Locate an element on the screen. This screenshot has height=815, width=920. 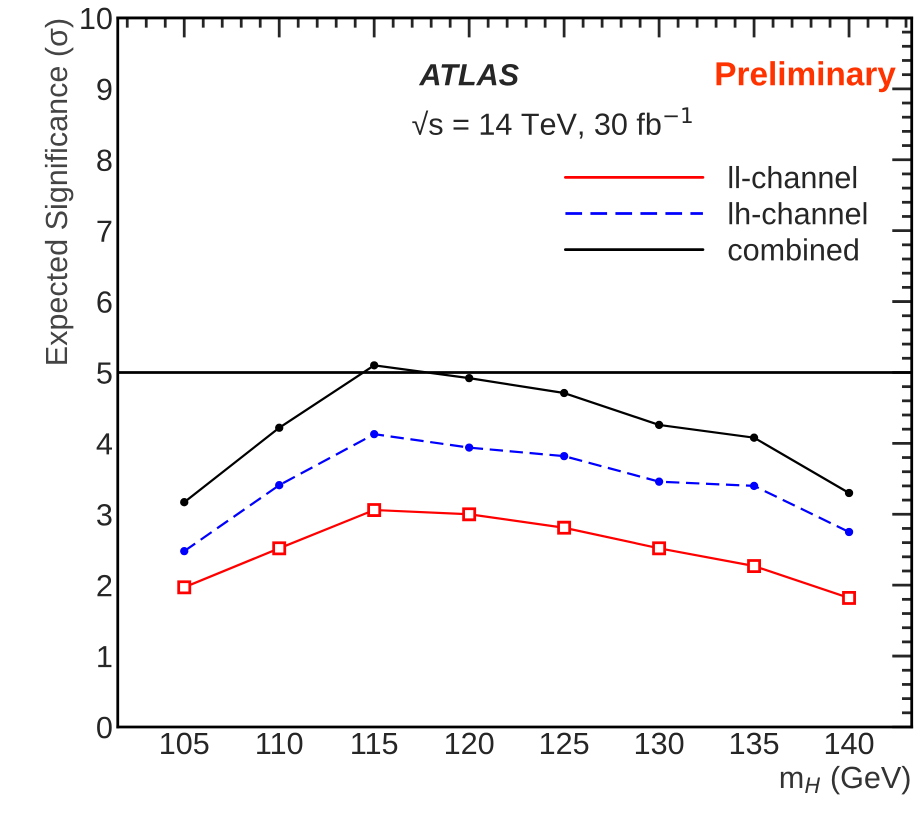
y-tick-label: 3 is located at coordinates (104, 515).